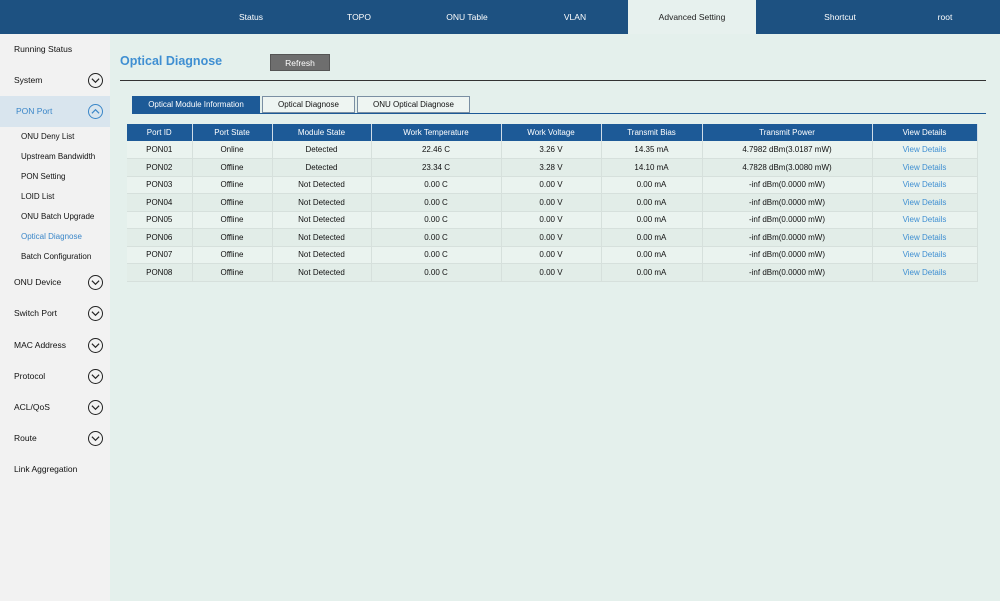 This screenshot has width=1000, height=601. I want to click on cell-transmit-bias: 14.35 mA, so click(652, 150).